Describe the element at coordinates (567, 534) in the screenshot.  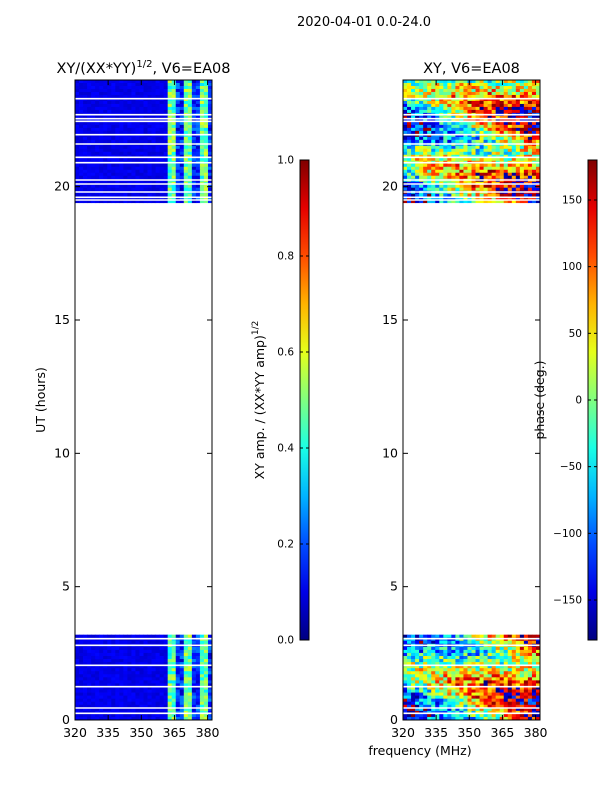
I see `colorbar-tick-label: −100` at that location.